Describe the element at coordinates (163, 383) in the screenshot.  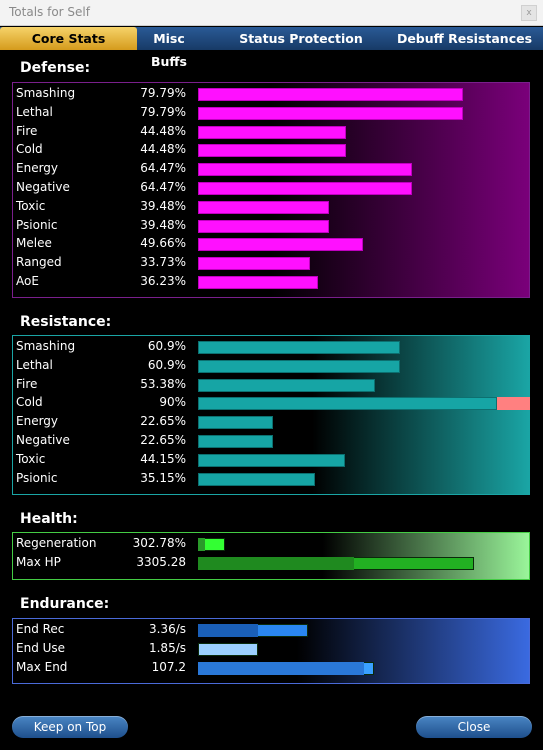
I see `resistance-value: 53.38%` at that location.